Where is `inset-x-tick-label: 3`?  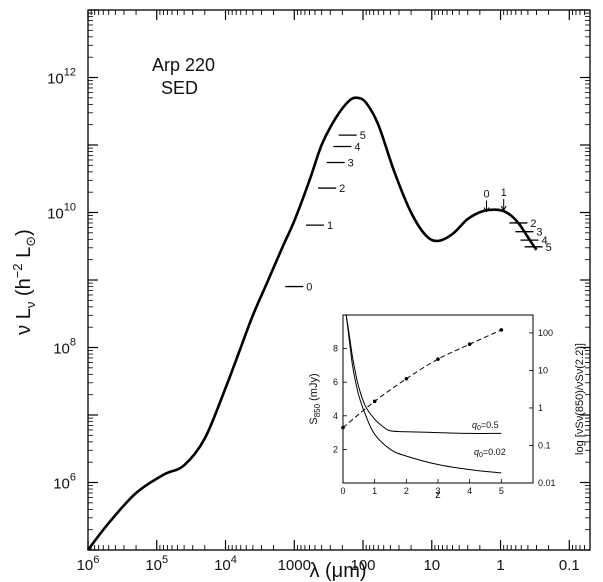
inset-x-tick-label: 3 is located at coordinates (437, 491).